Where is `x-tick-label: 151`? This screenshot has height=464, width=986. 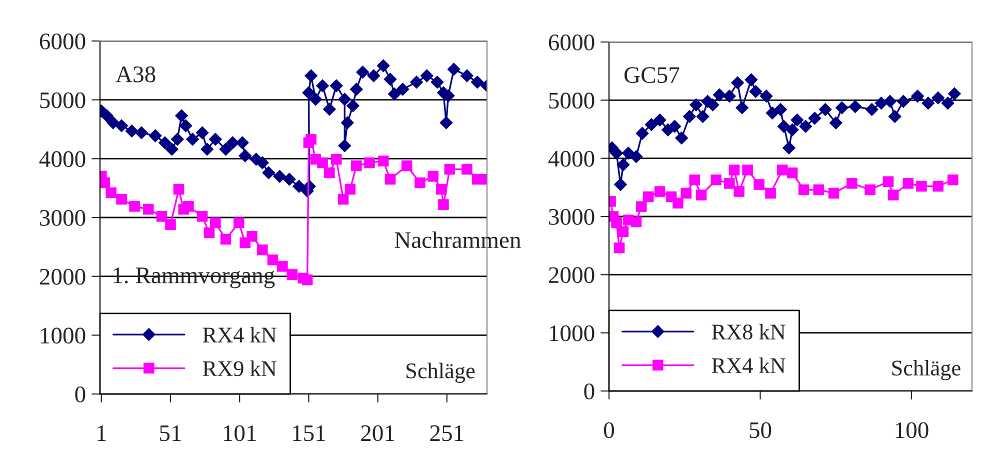 x-tick-label: 151 is located at coordinates (309, 433).